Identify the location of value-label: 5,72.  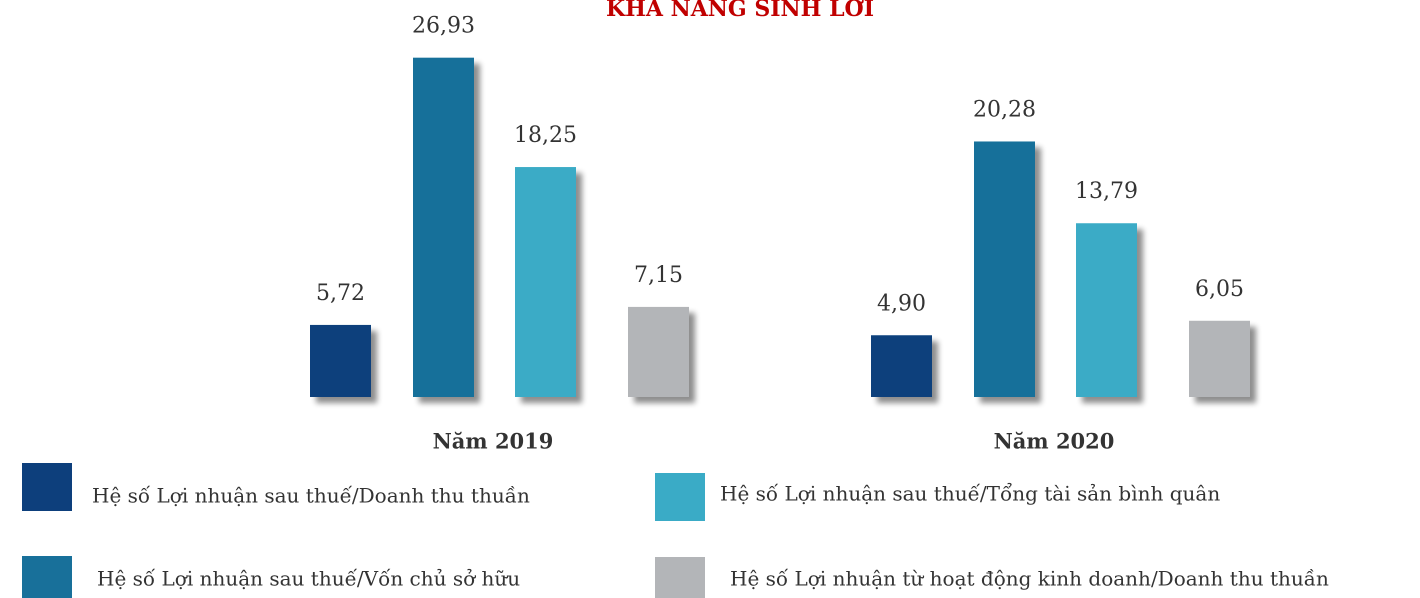
(340, 293).